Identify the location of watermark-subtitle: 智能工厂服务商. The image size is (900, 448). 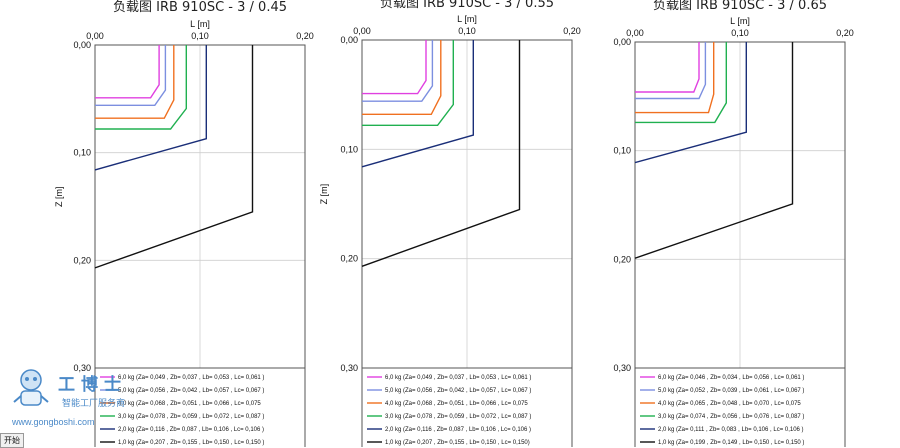
(94, 404).